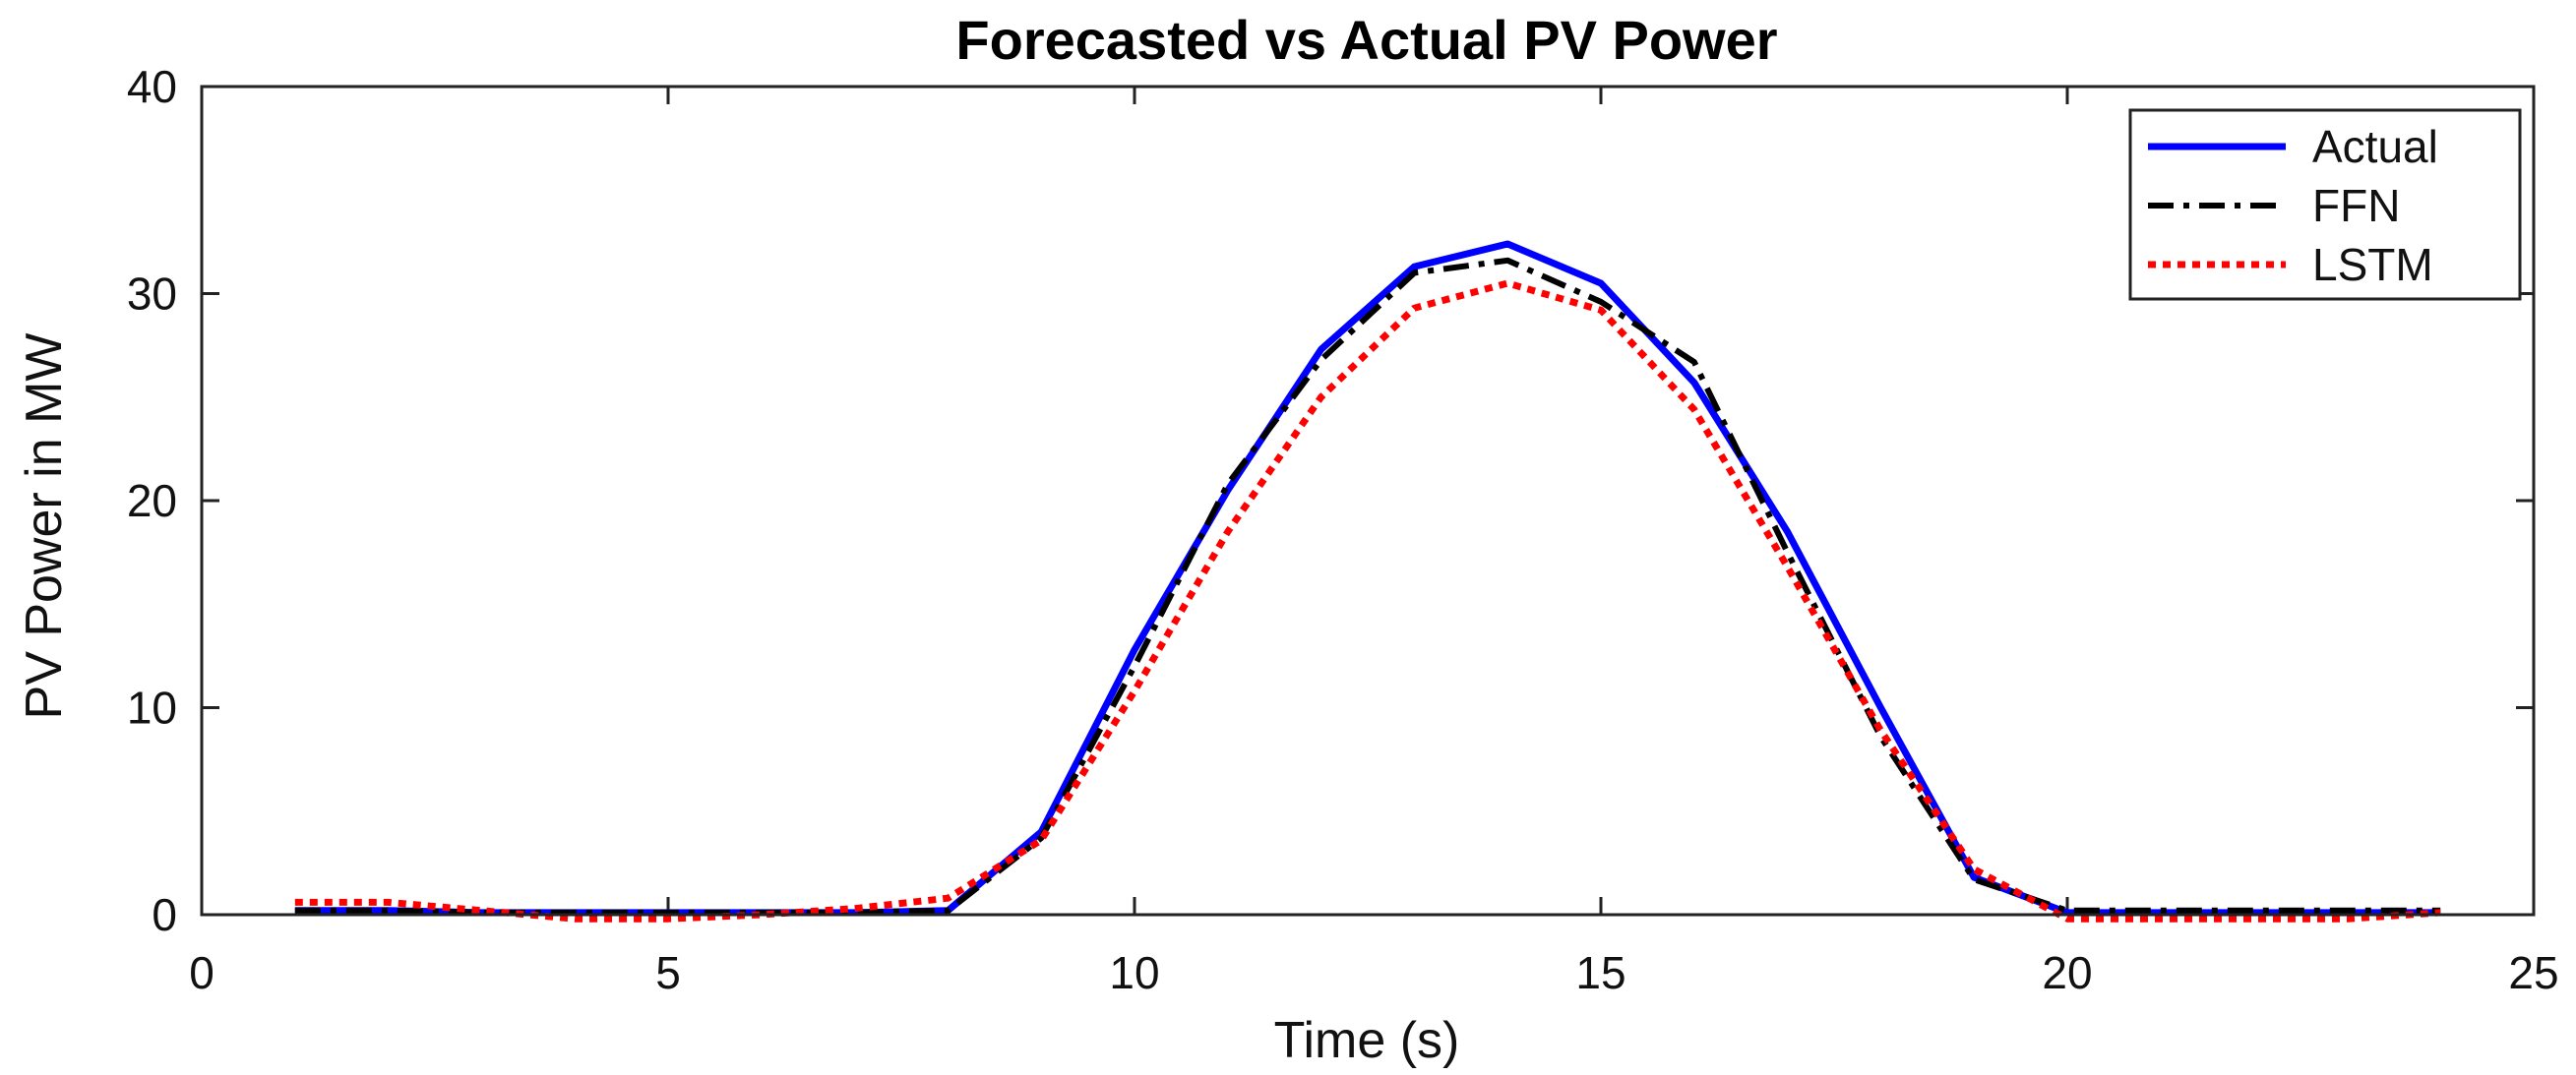  I want to click on x-tick-label: 15, so click(1600, 972).